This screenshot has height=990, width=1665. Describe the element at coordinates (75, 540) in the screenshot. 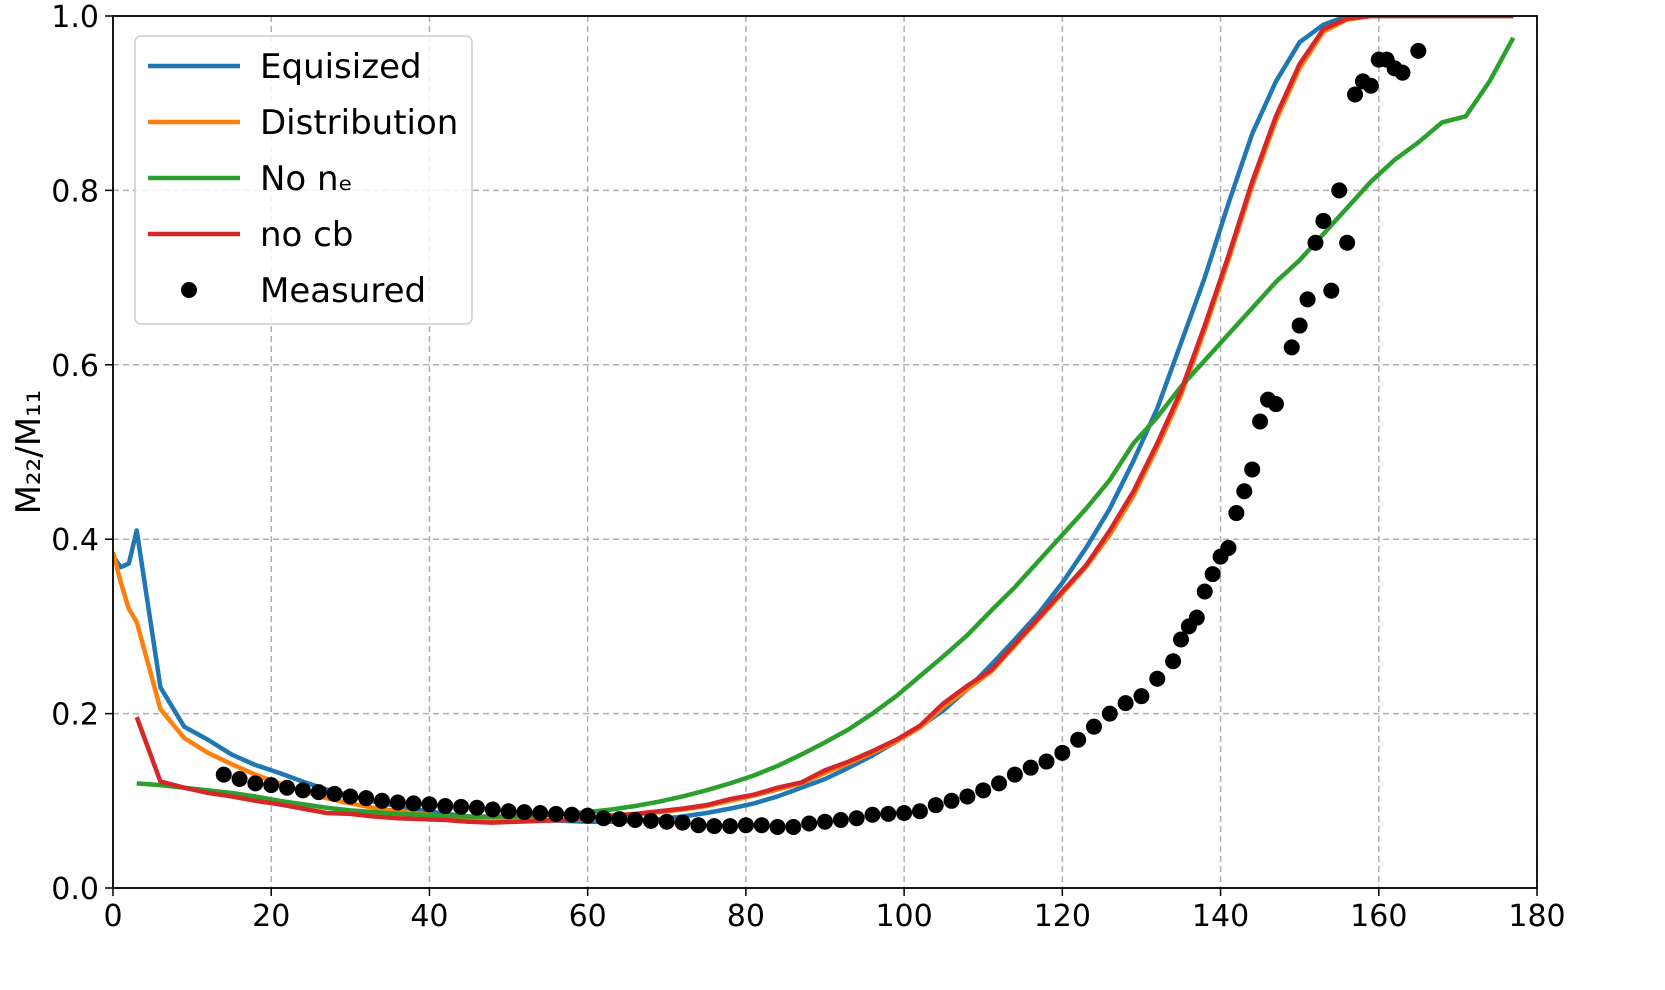

I see `y-tick-label: 0.4` at that location.